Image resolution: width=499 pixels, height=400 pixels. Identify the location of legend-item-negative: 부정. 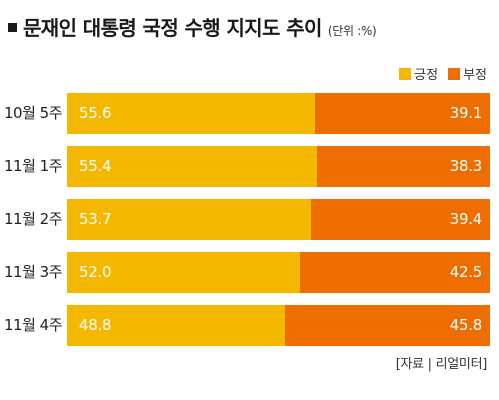
(467, 73).